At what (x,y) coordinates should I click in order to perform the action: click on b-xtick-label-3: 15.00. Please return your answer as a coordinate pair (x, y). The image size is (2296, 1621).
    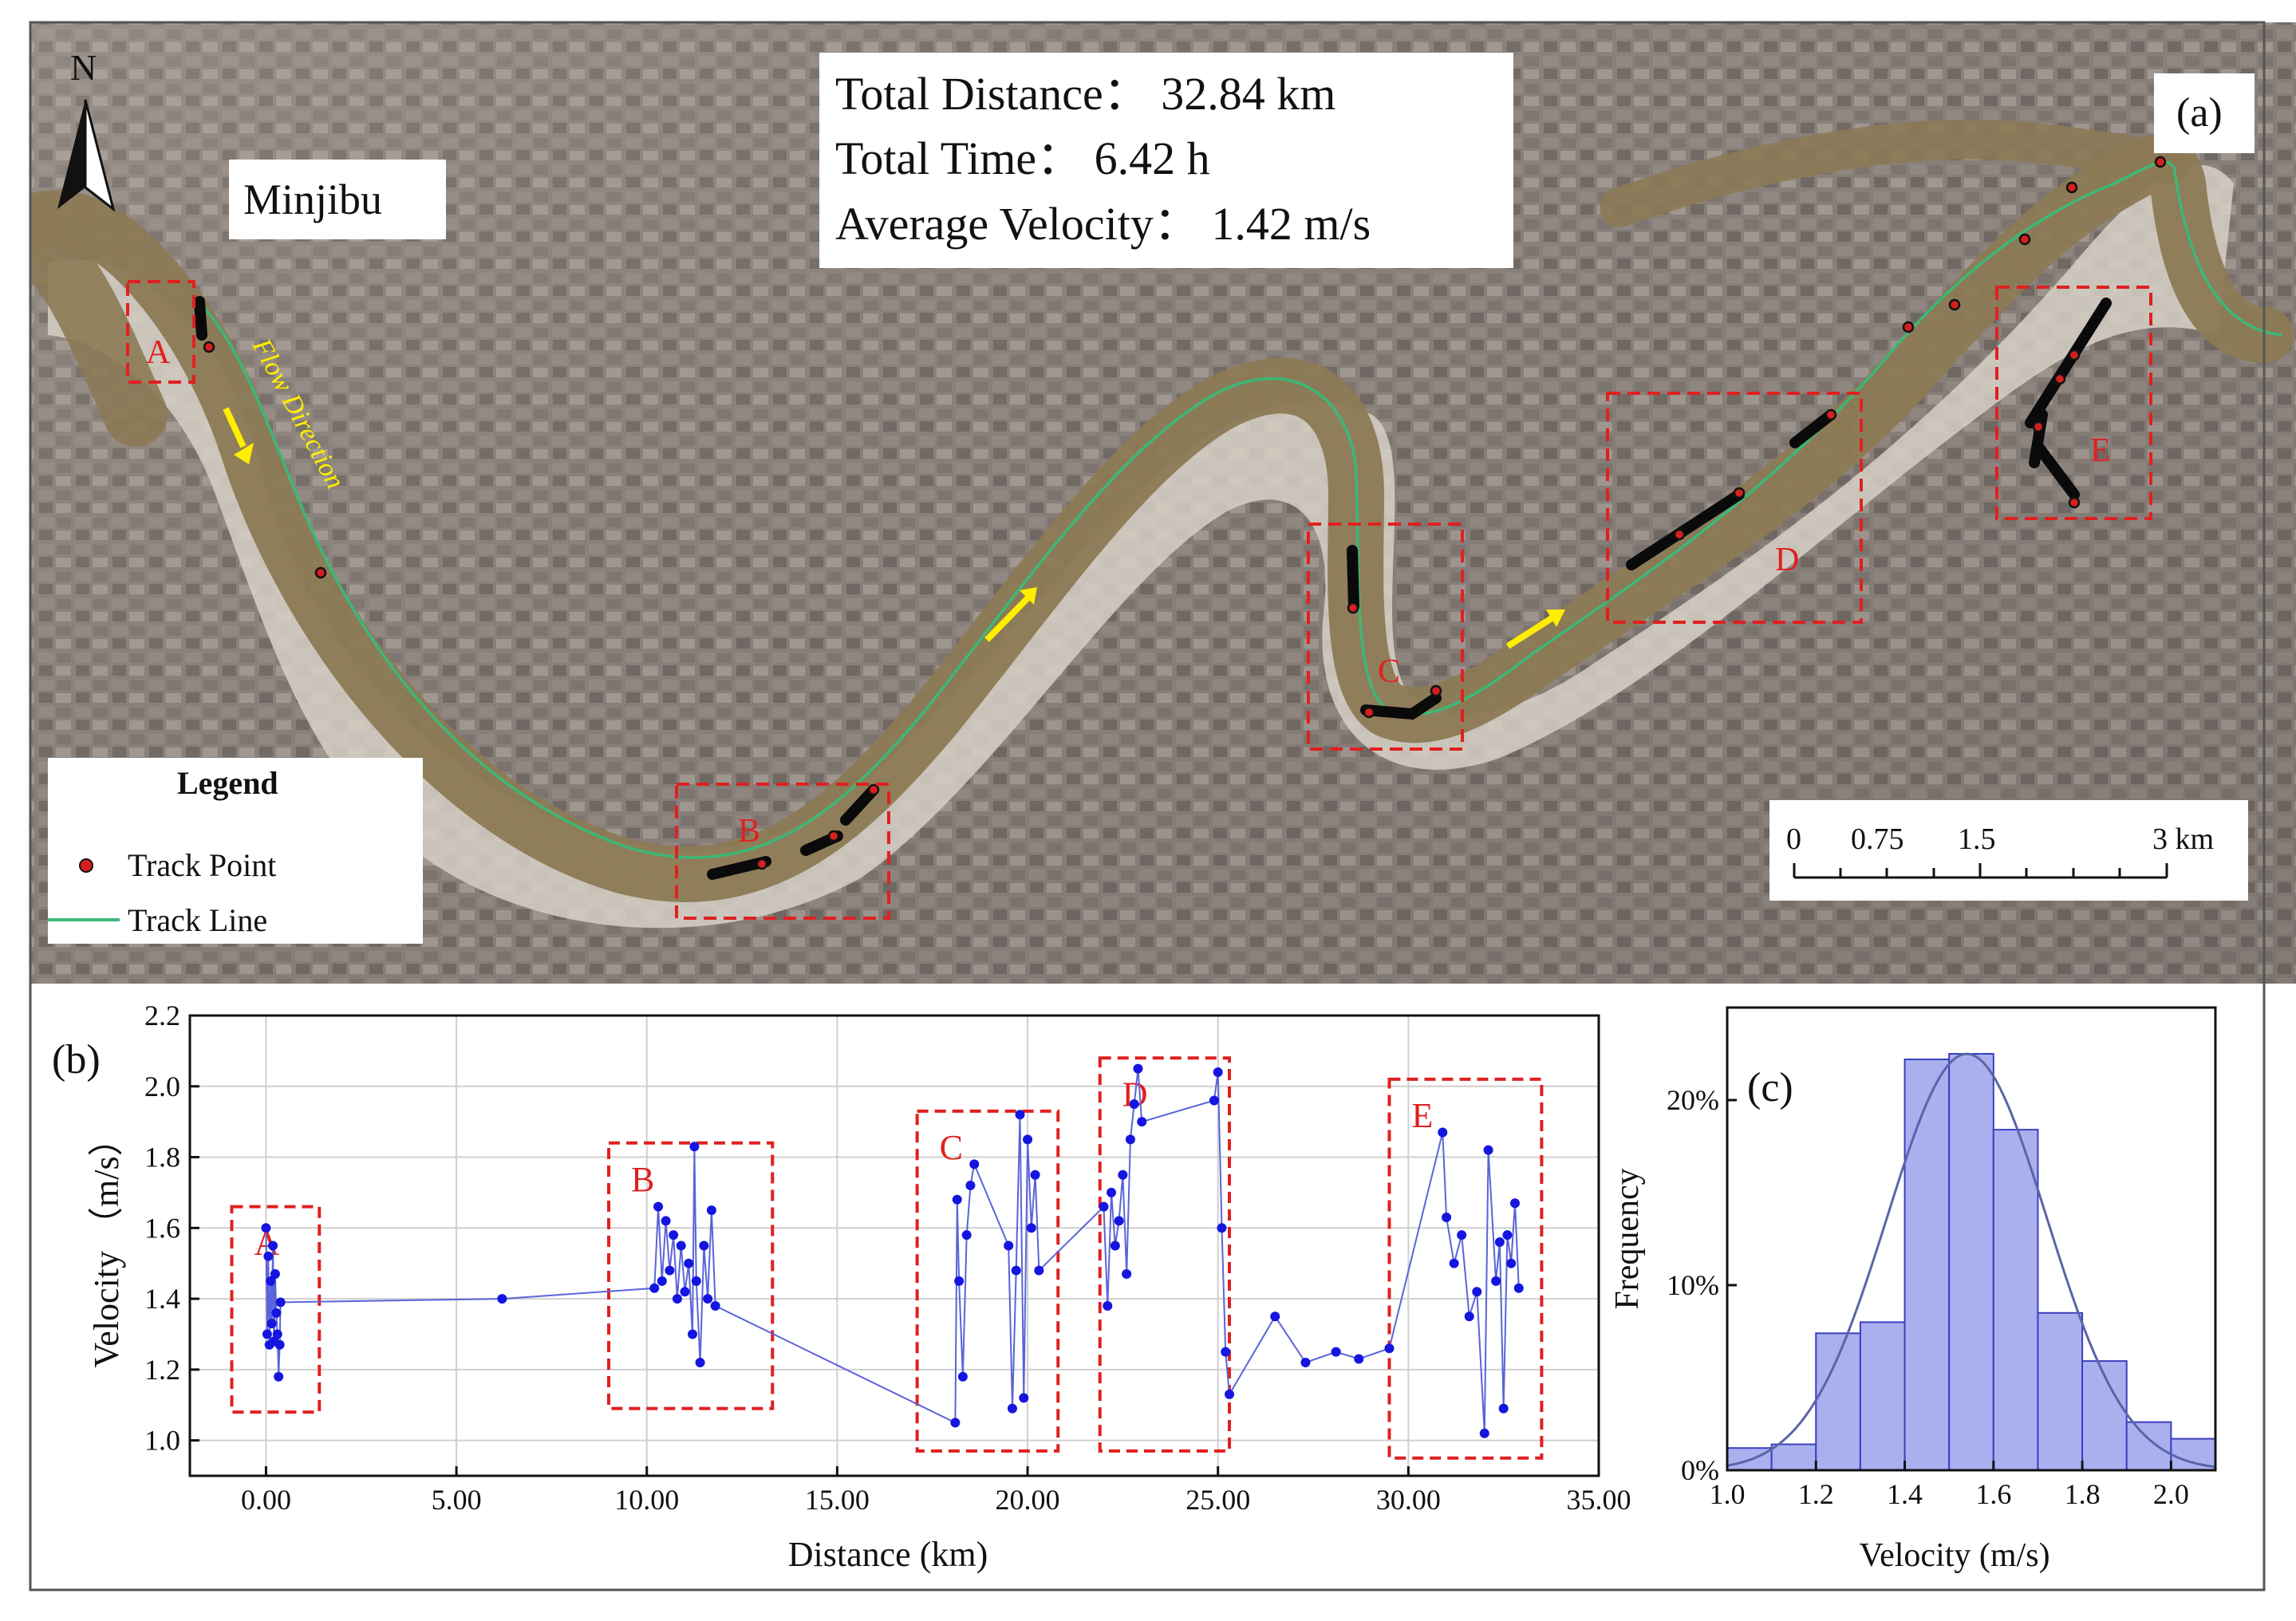
    Looking at the image, I should click on (837, 1500).